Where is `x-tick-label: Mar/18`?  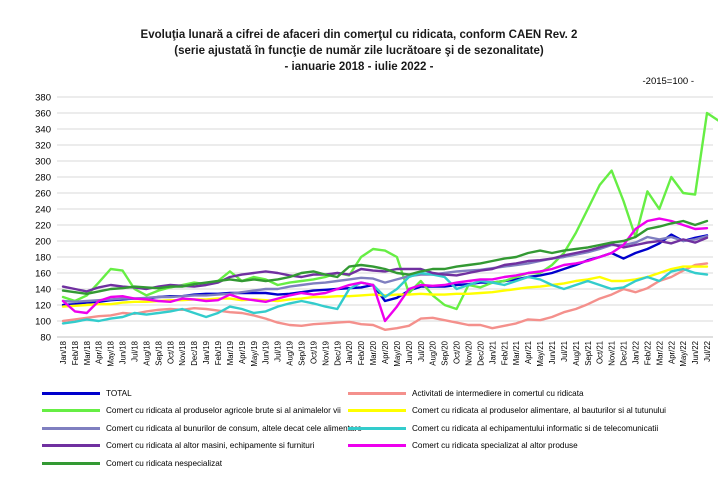
x-tick-label: Mar/18 is located at coordinates (87, 353).